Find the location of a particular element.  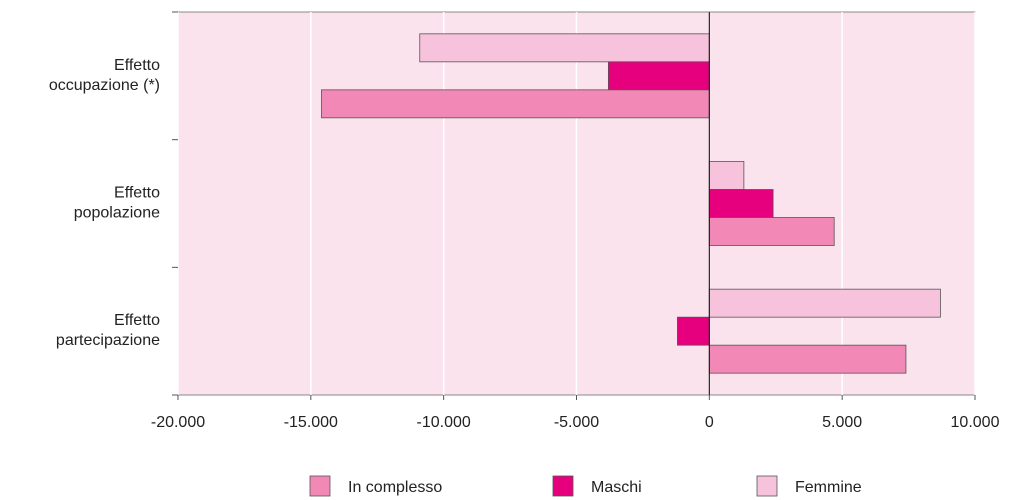

x-tick-label: 5.000 is located at coordinates (842, 422).